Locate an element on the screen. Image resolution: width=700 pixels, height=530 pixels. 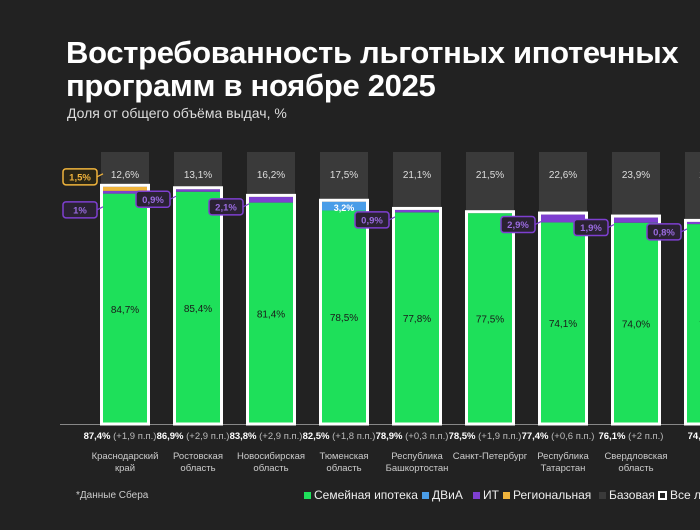
label-family: 77,5% is located at coordinates (490, 320).